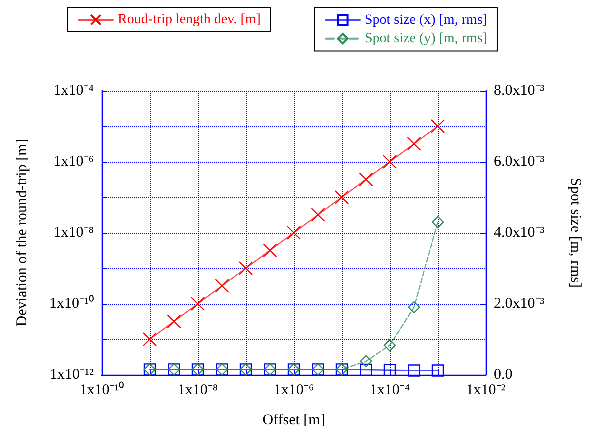  I want to click on y-tick-label: 1x10⁻¹², so click(72, 375).